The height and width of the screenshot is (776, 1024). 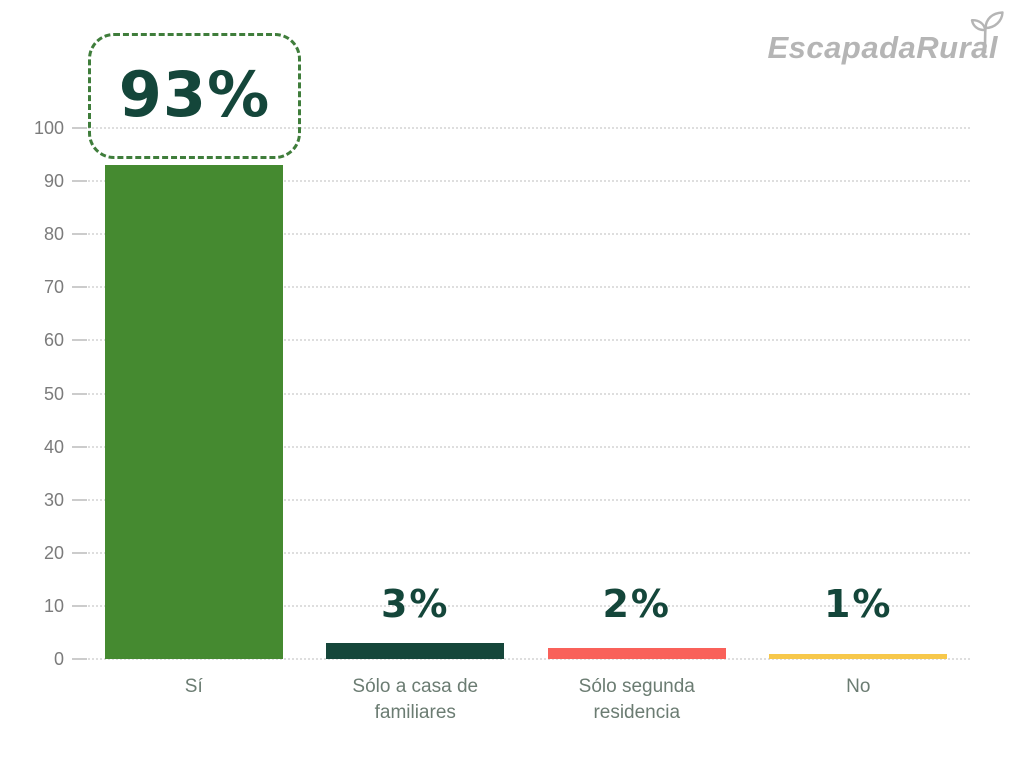 I want to click on category-label: Sí, so click(x=193, y=686).